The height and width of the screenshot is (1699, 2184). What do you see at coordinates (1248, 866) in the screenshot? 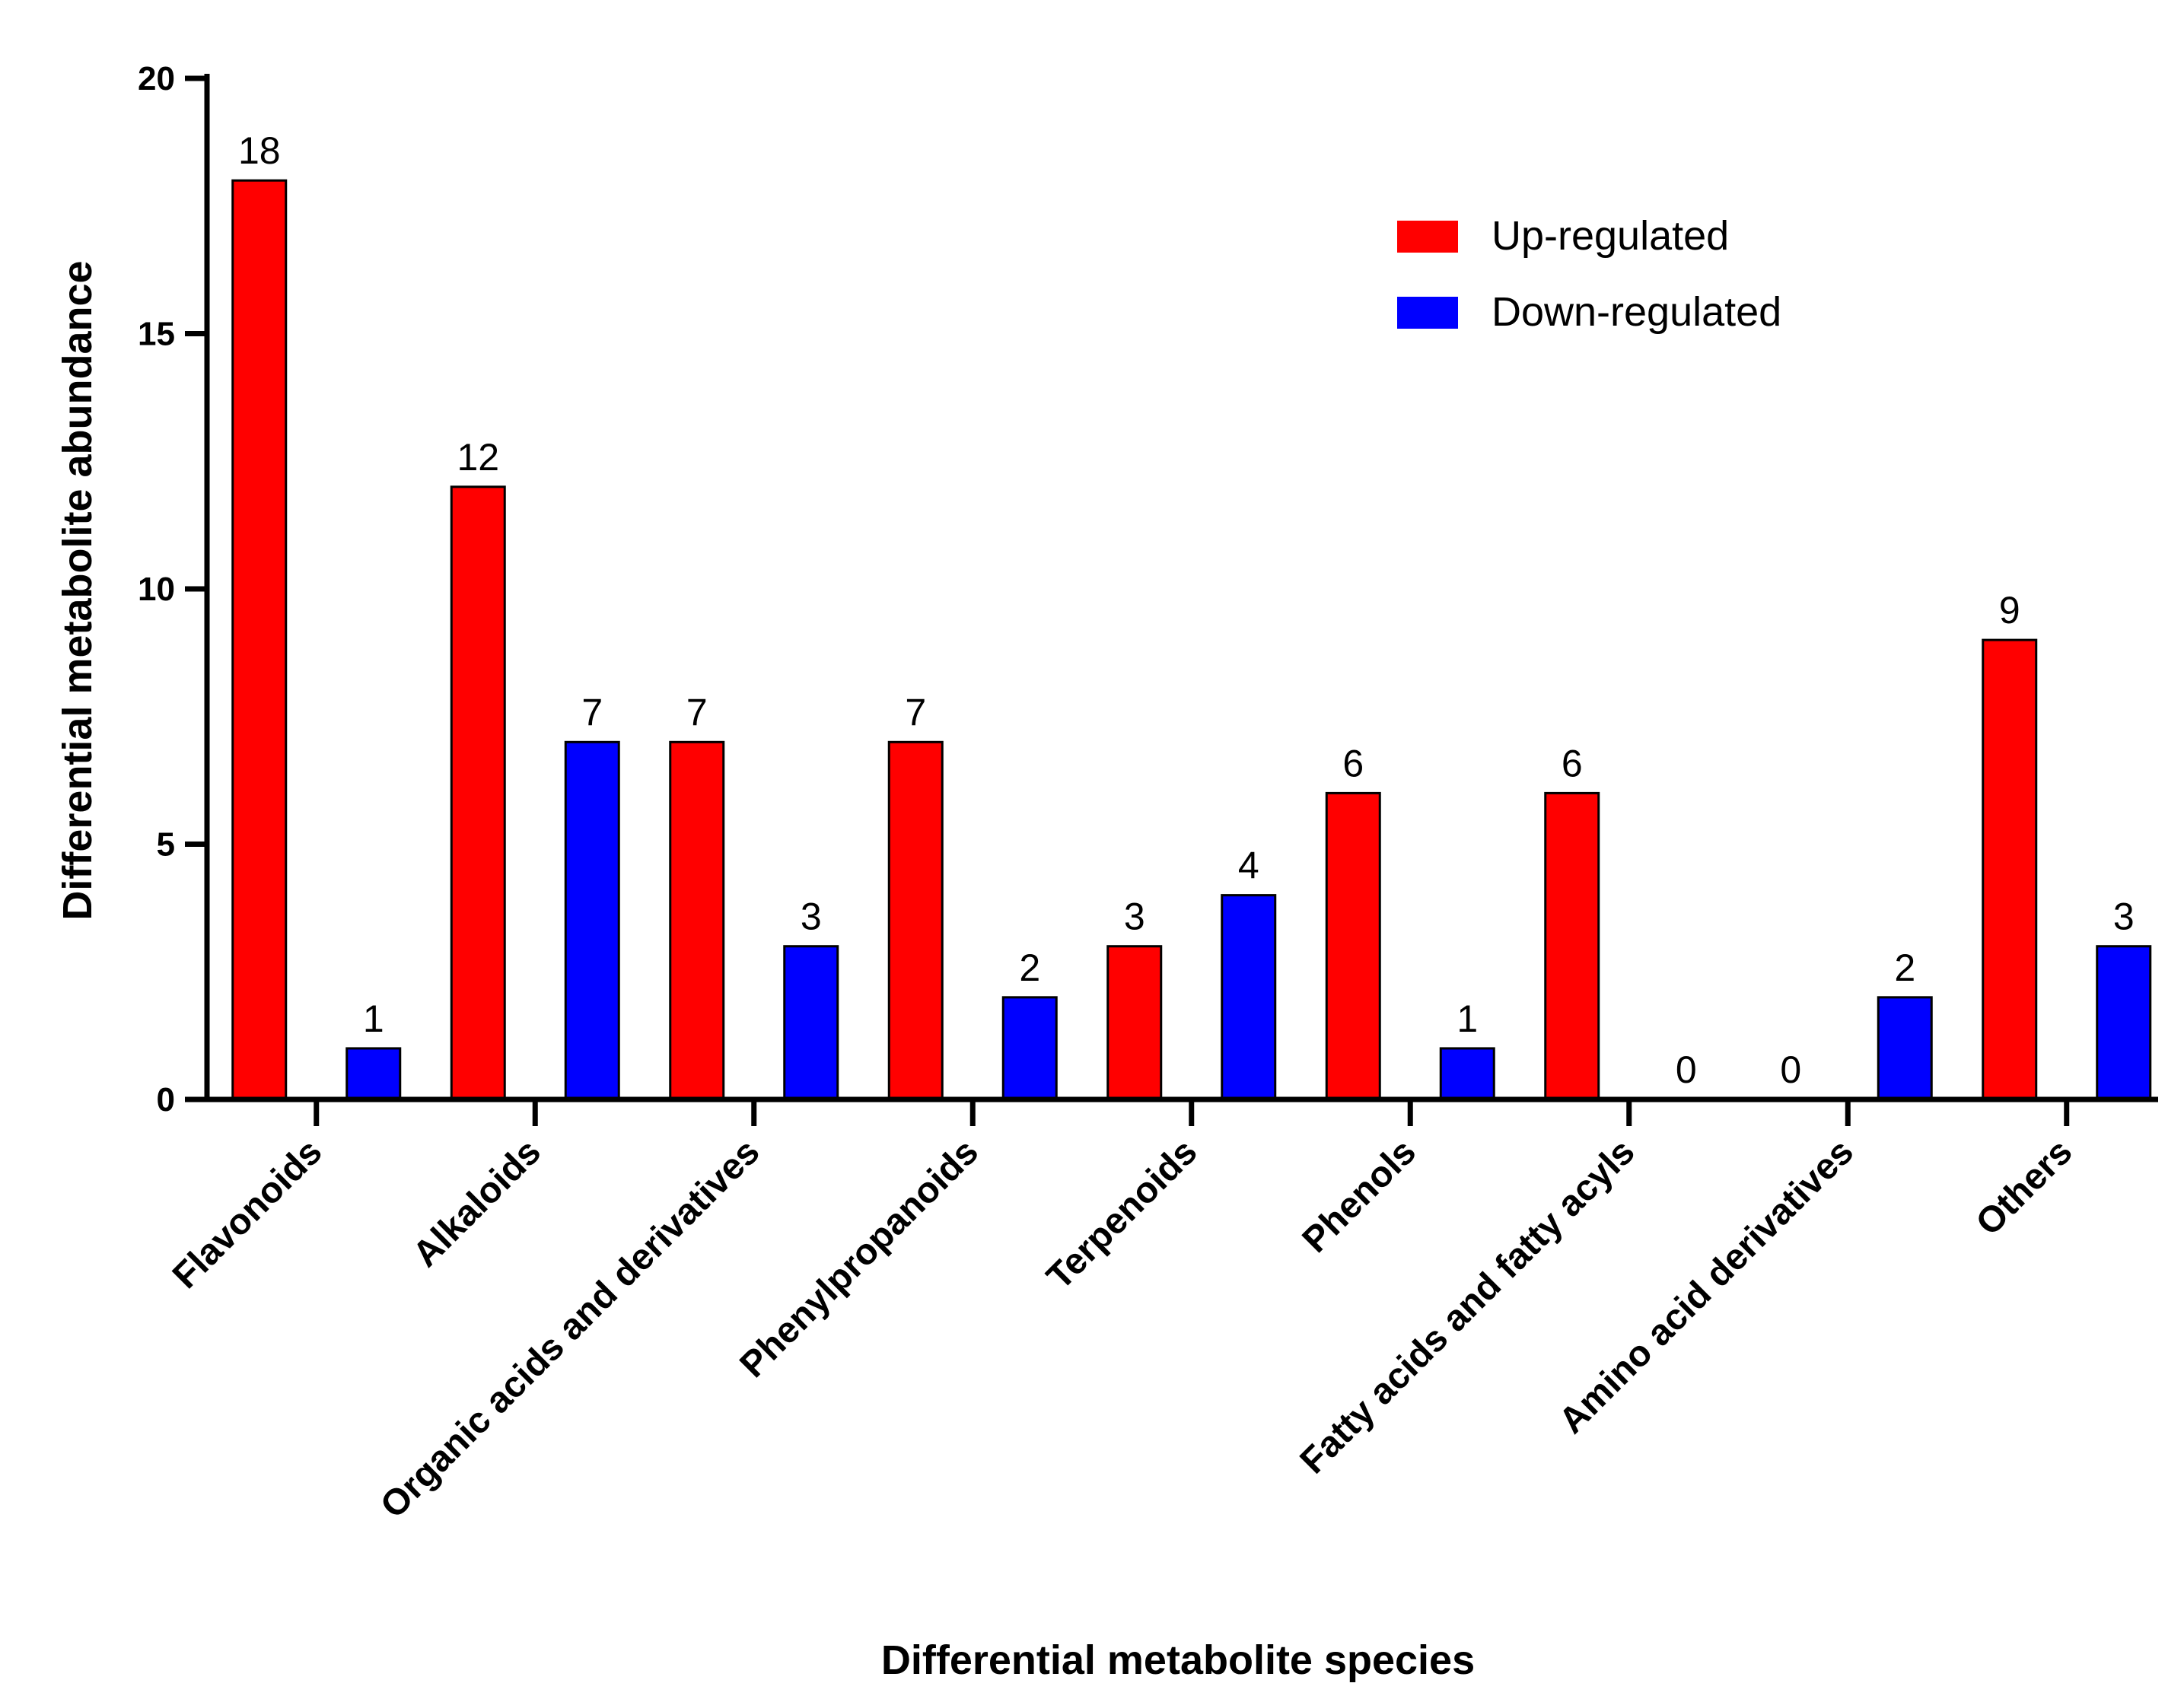
I see `data-label-down-regulated-terpenoids: 4` at bounding box center [1248, 866].